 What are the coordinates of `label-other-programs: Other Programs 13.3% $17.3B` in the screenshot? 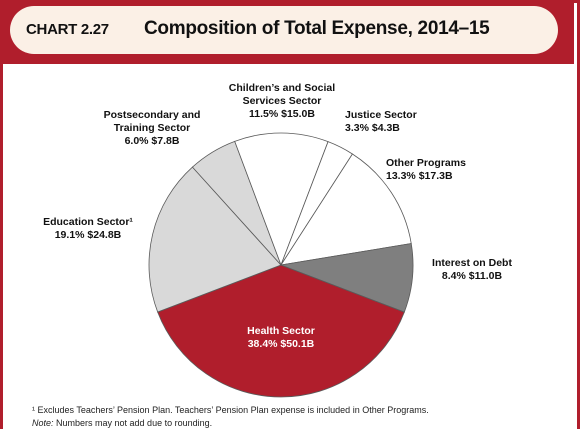 It's located at (426, 170).